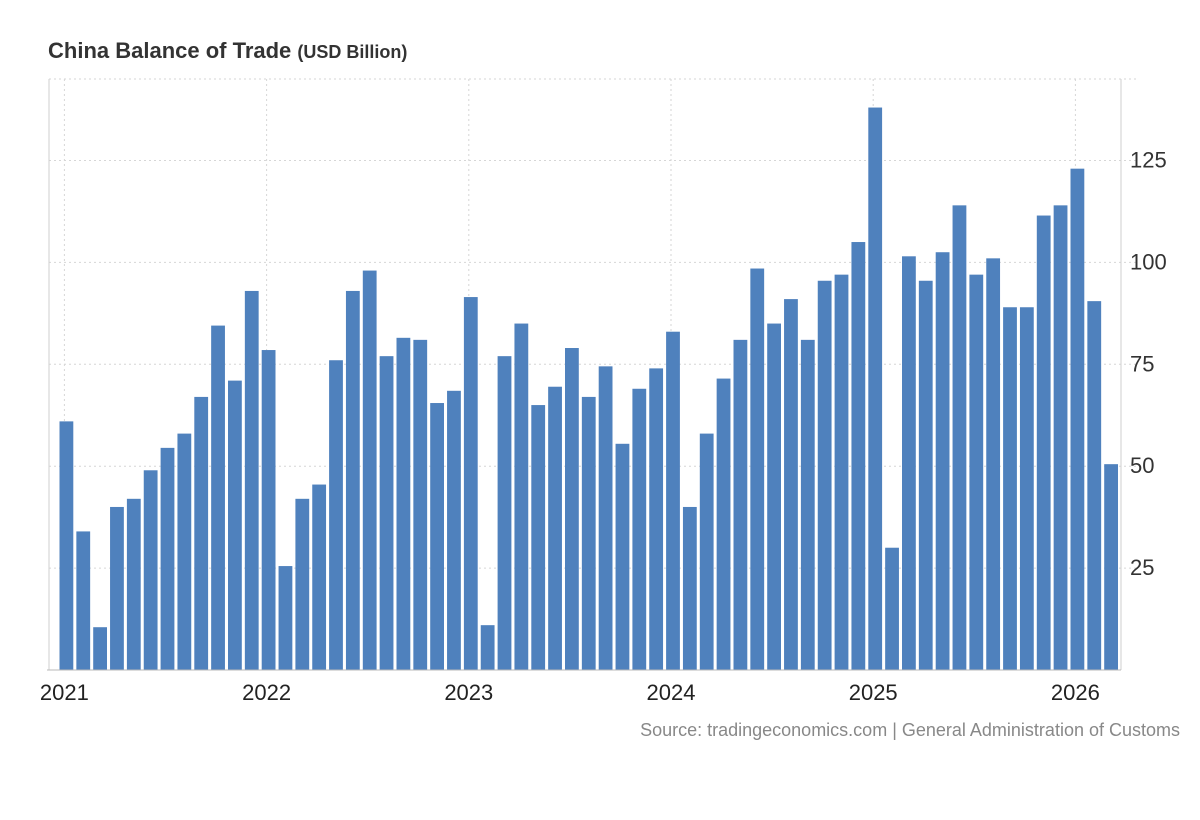 The width and height of the screenshot is (1200, 820). I want to click on y-tick-label: 25, so click(1142, 567).